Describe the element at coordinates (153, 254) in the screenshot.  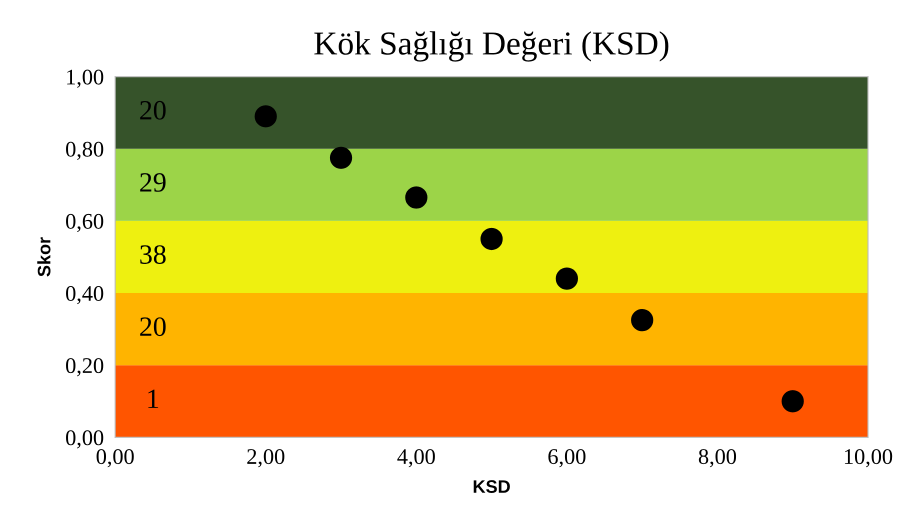
I see `band-label: 38` at that location.